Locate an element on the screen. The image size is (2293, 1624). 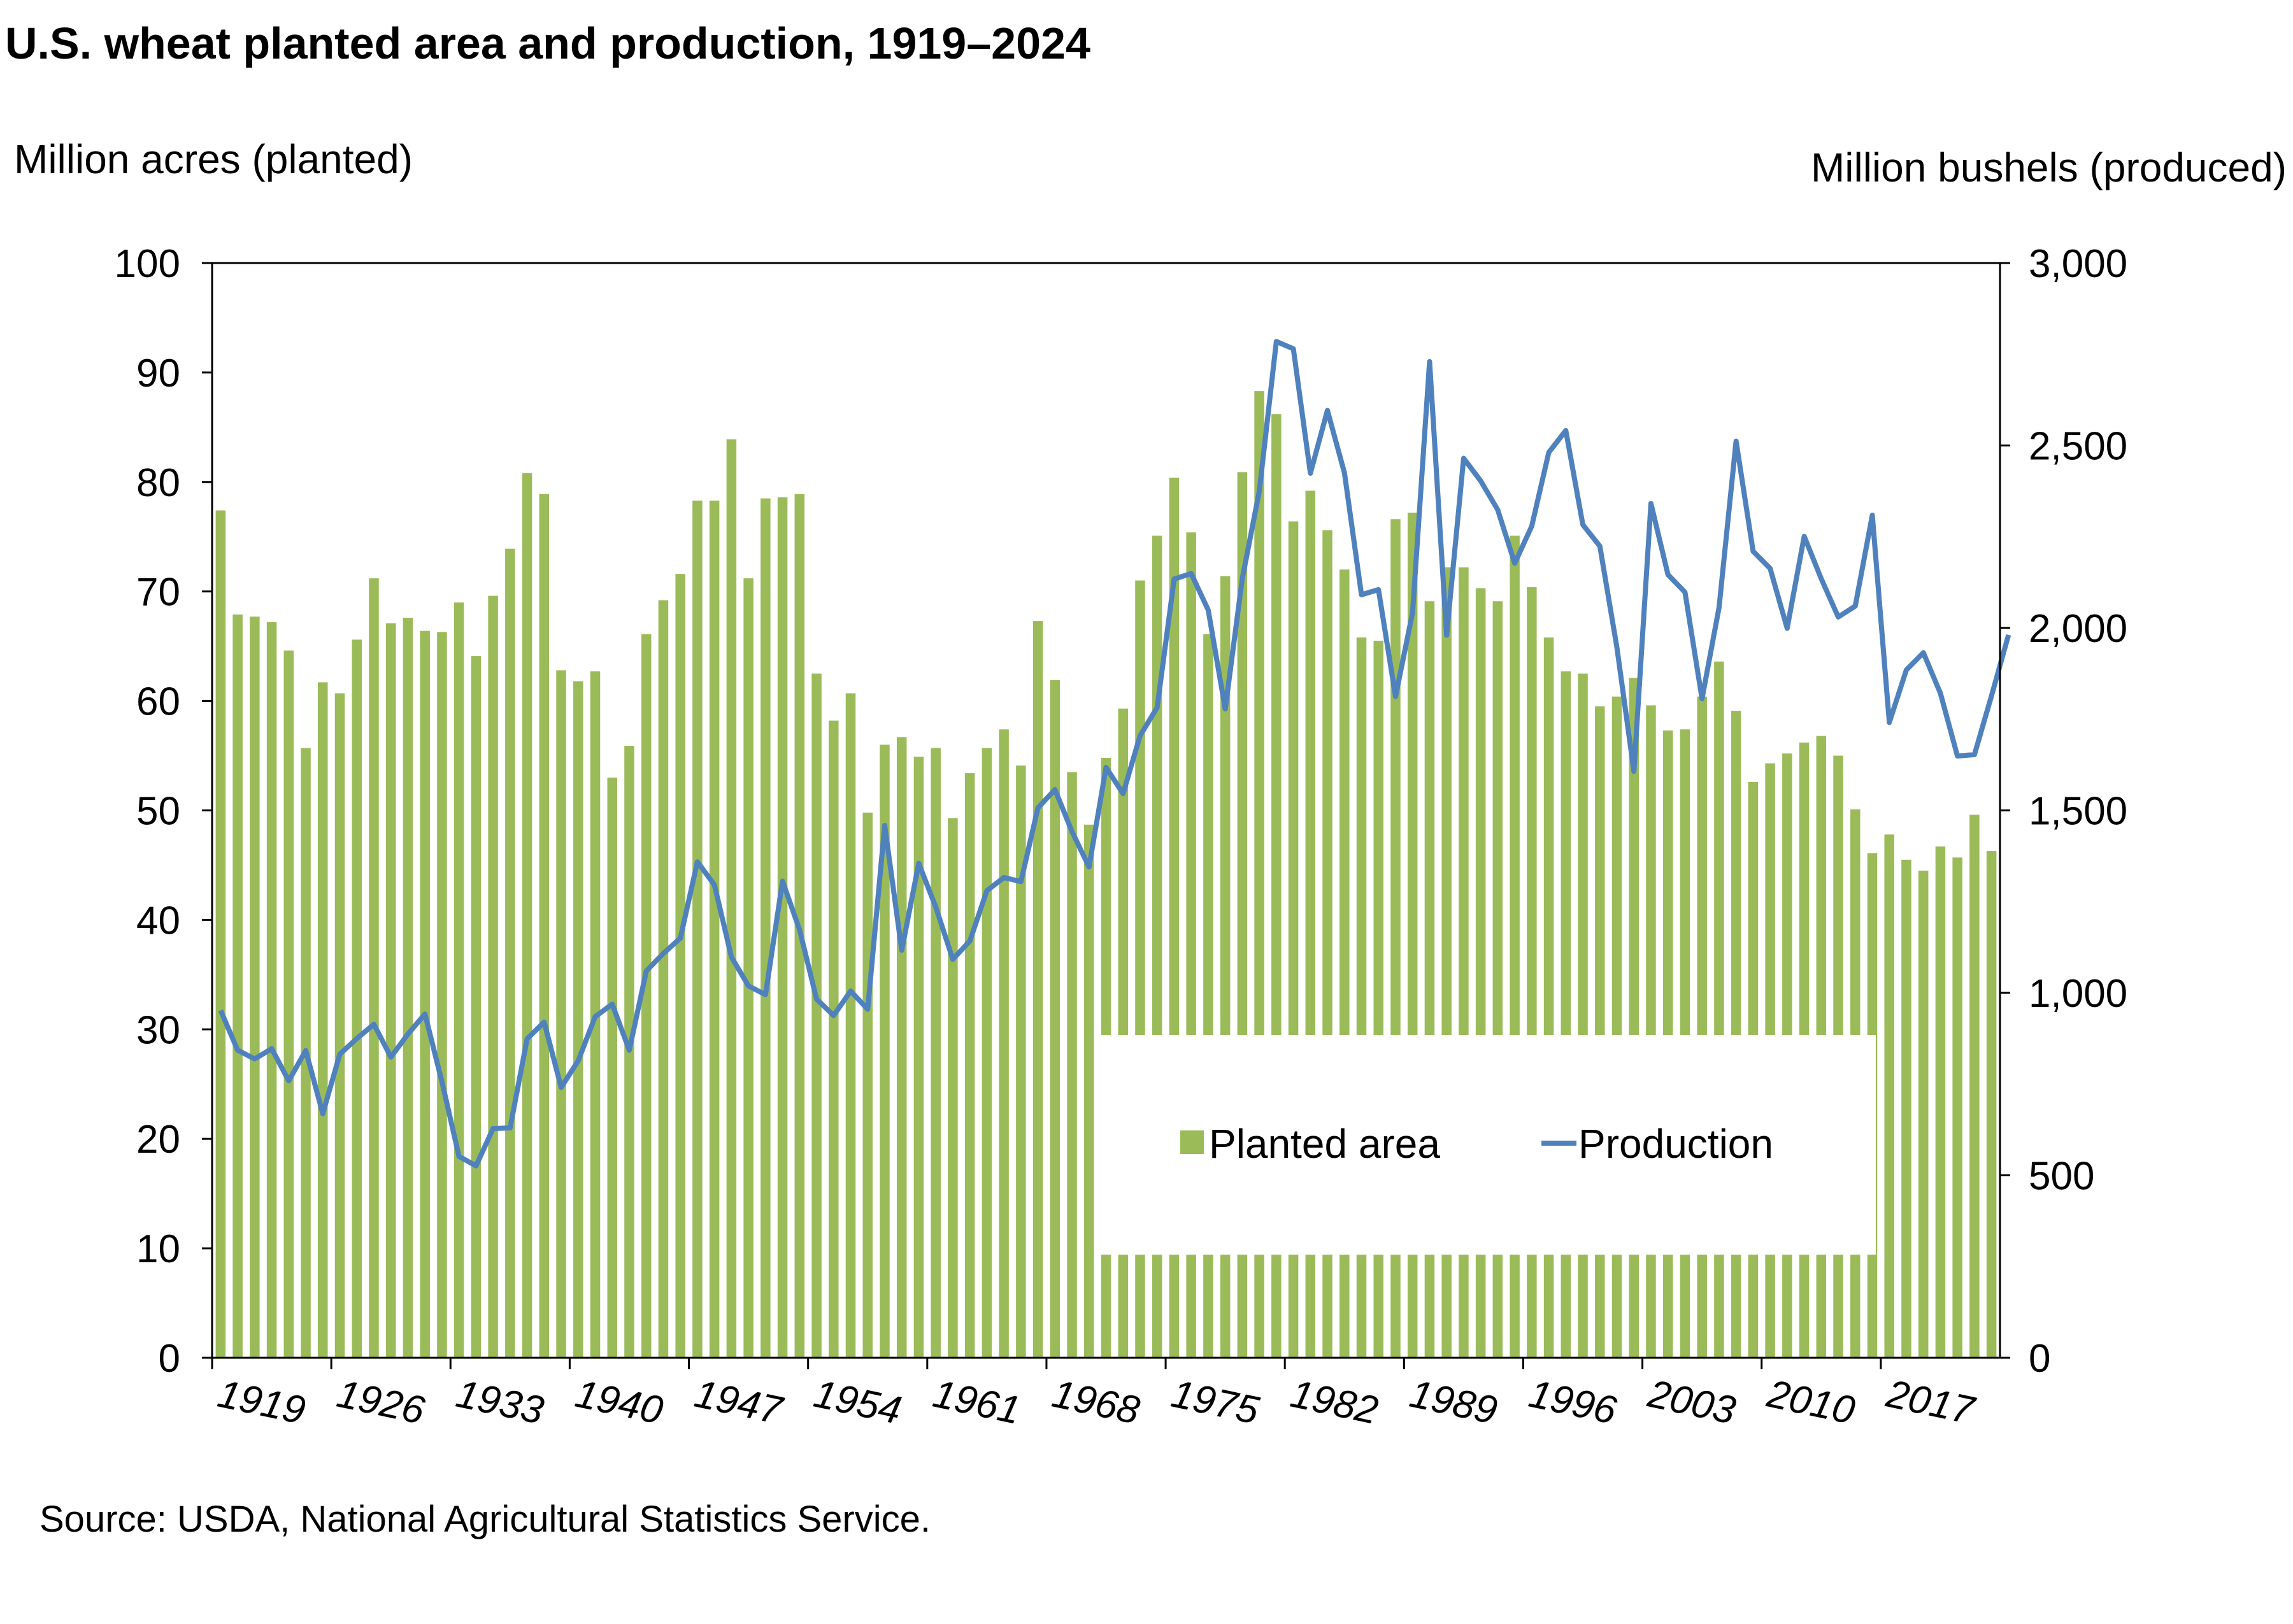
planted-bar-1948 is located at coordinates (714, 929).